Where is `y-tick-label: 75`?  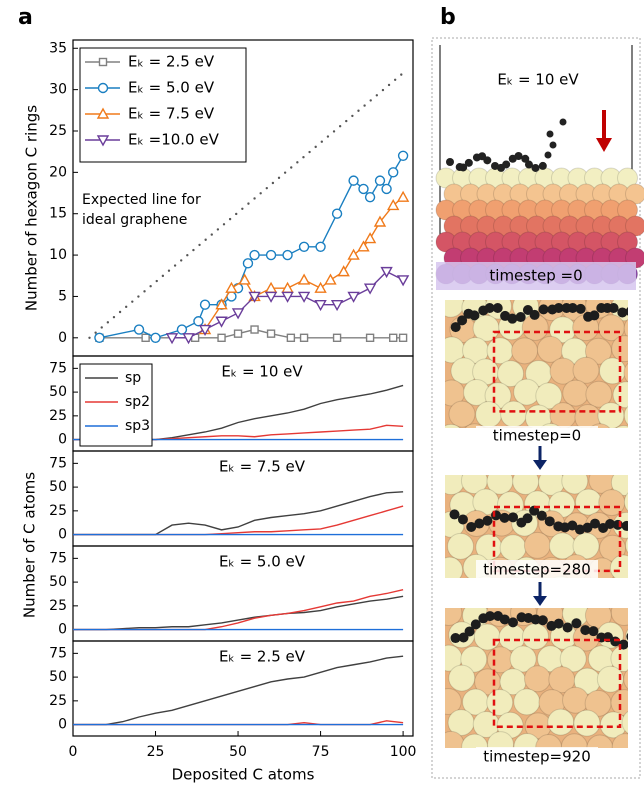
y-tick-label: 75 is located at coordinates (58, 653).